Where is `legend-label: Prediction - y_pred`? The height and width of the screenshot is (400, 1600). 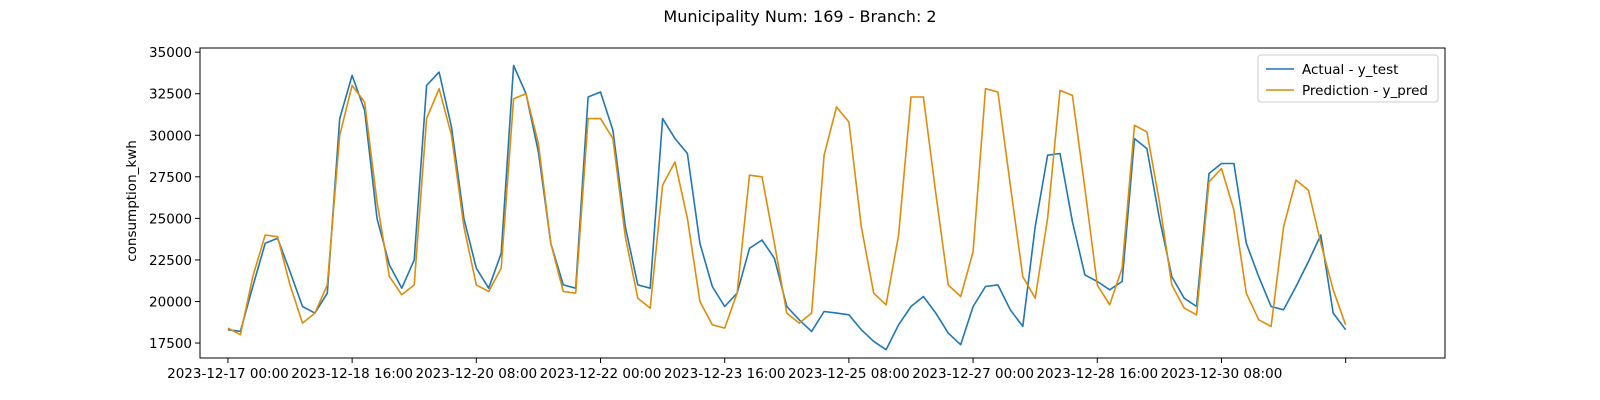 legend-label: Prediction - y_pred is located at coordinates (1365, 91).